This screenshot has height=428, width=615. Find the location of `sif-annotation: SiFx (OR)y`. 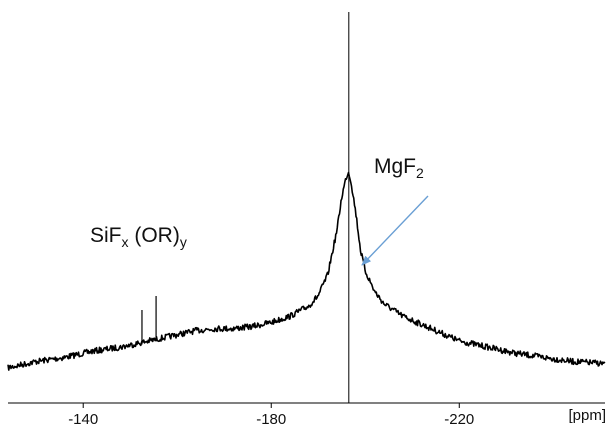

sif-annotation: SiFx (OR)y is located at coordinates (138, 237).